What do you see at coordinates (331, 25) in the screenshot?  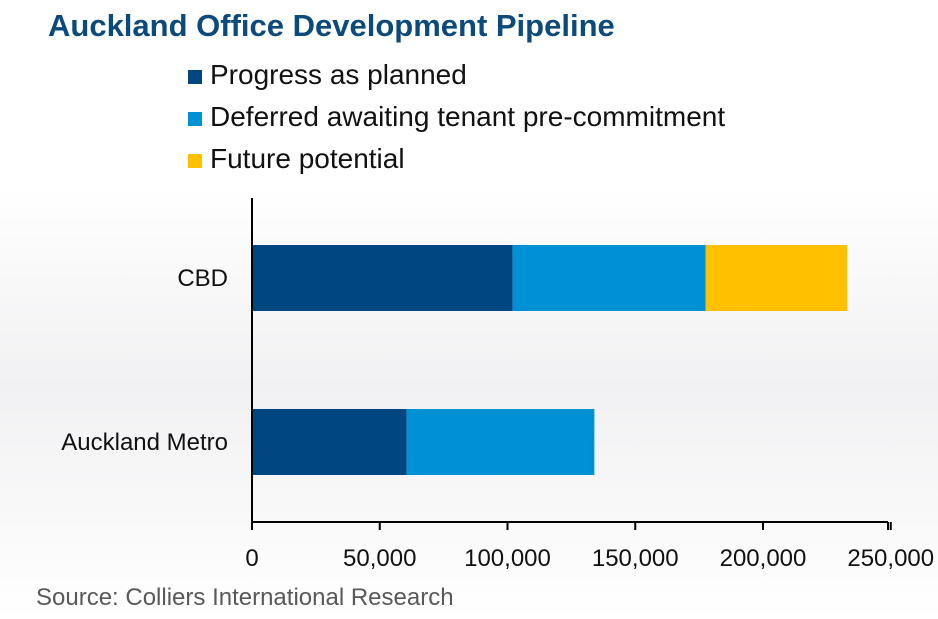 I see `chart-title: Auckland Office Development Pipeline` at bounding box center [331, 25].